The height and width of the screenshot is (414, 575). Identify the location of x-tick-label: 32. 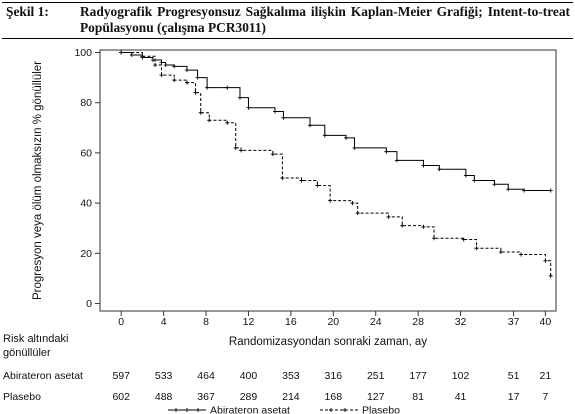
(461, 322).